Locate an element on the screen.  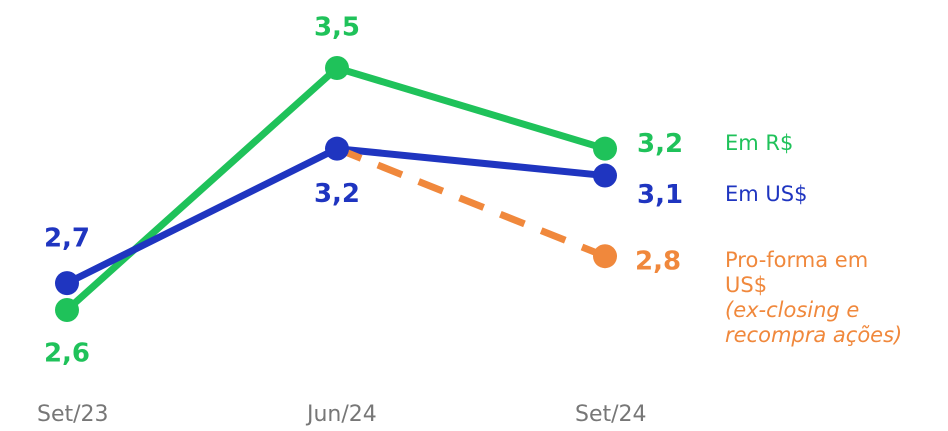
legend-label: Em R$ is located at coordinates (759, 142).